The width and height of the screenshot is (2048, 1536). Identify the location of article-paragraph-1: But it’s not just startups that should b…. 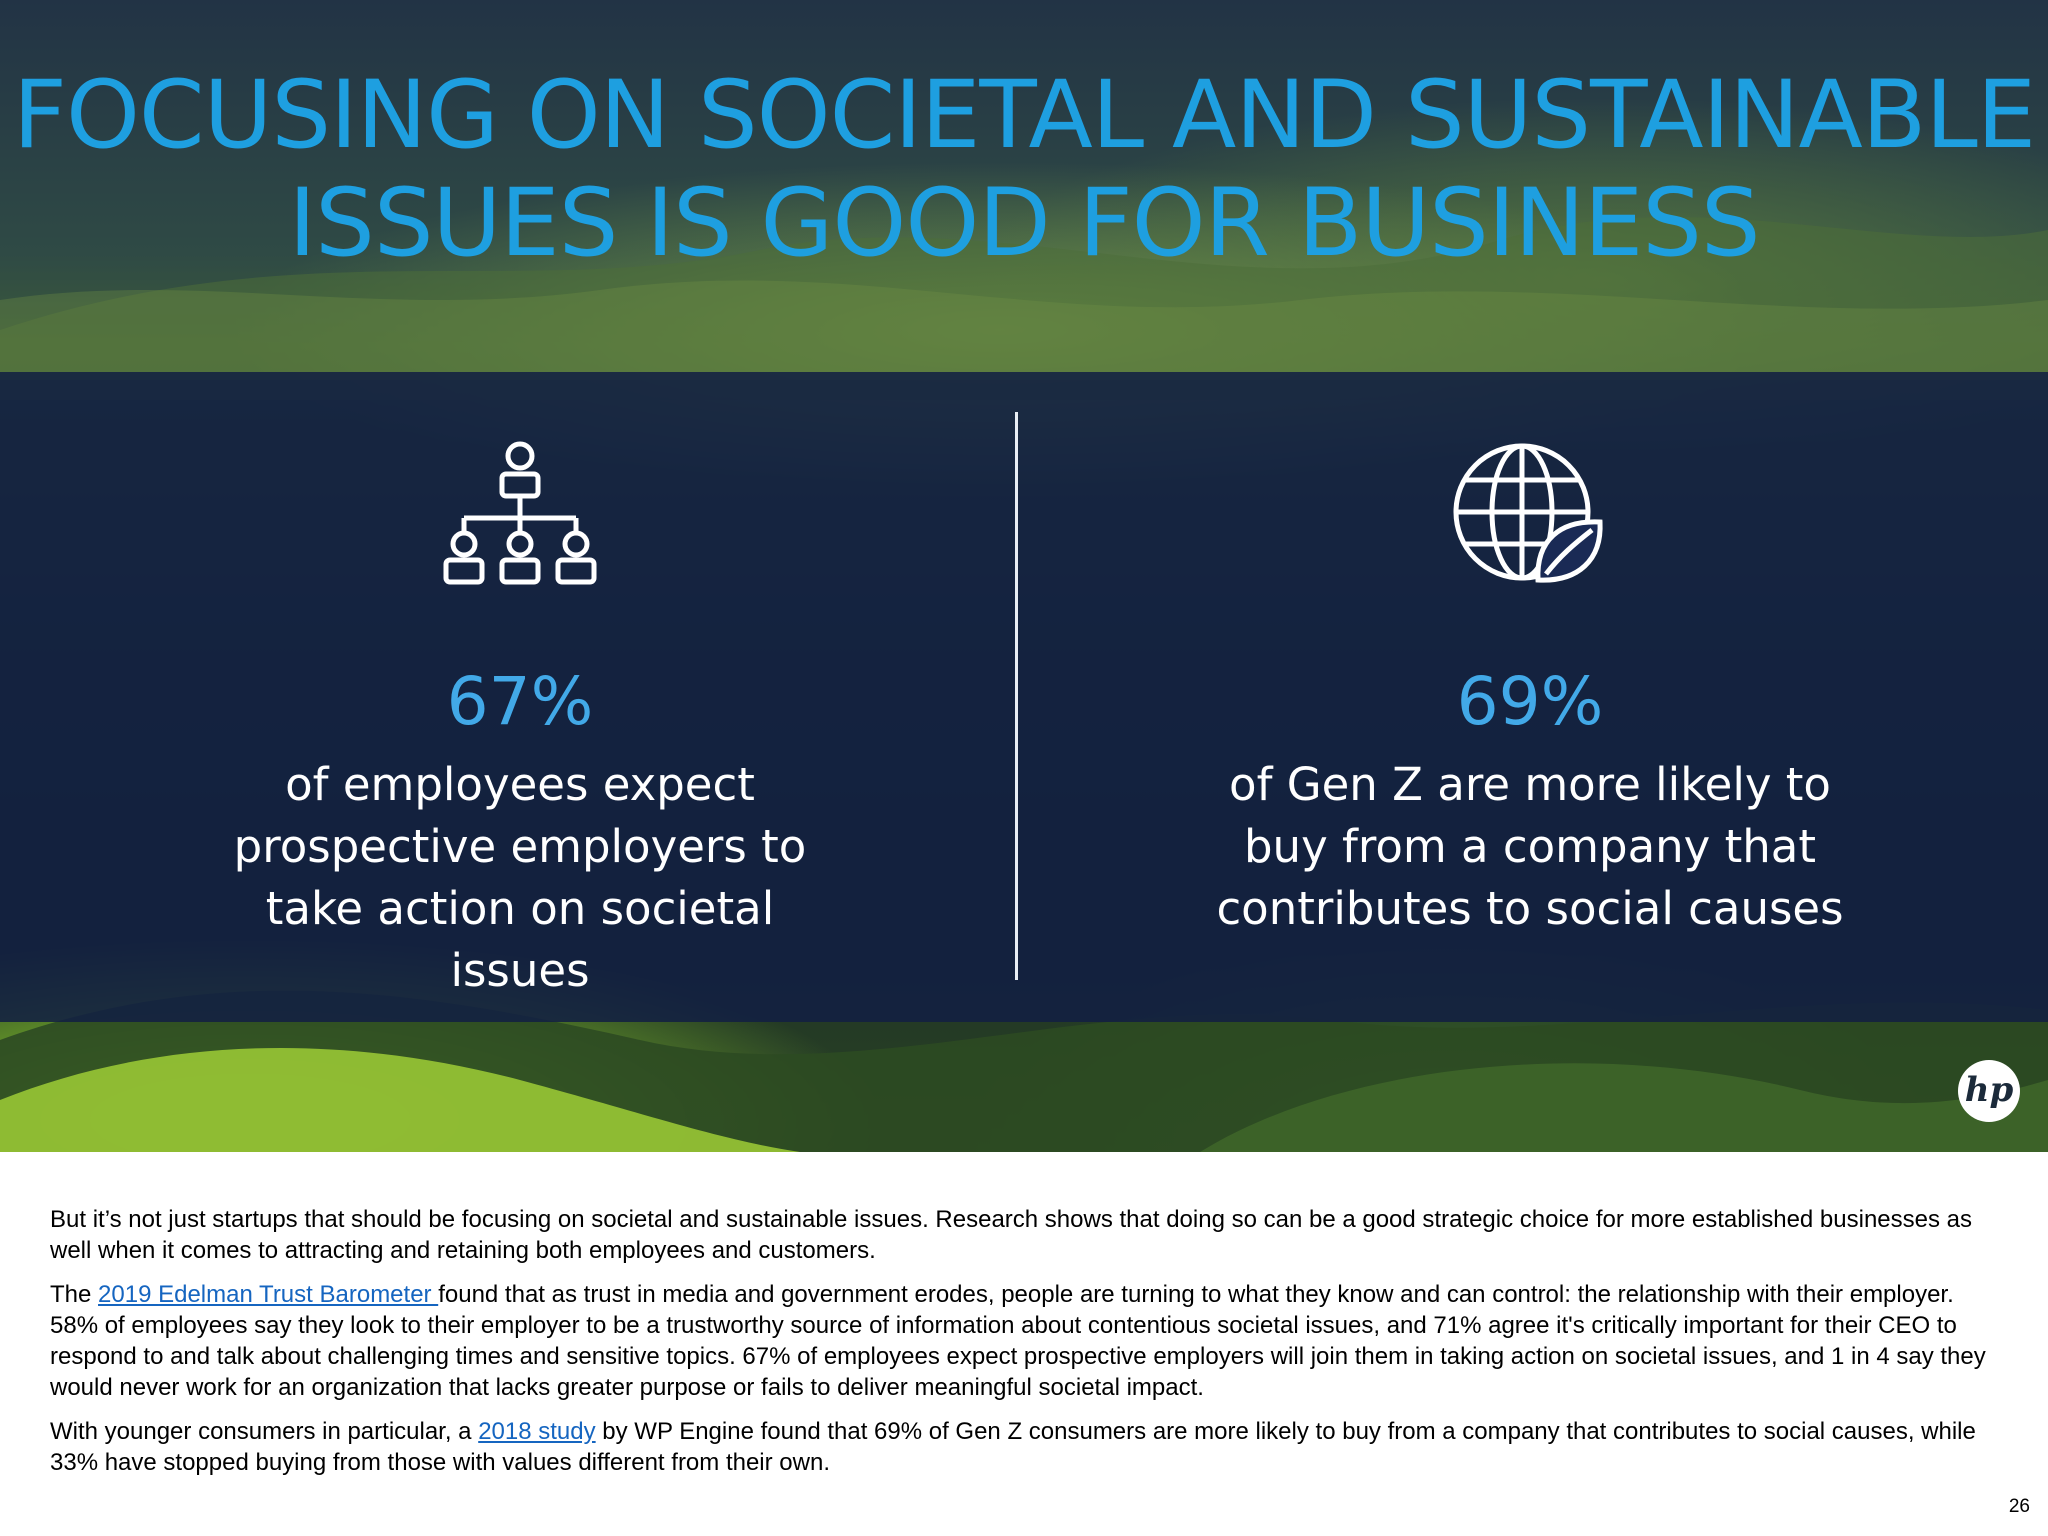
(1011, 1235).